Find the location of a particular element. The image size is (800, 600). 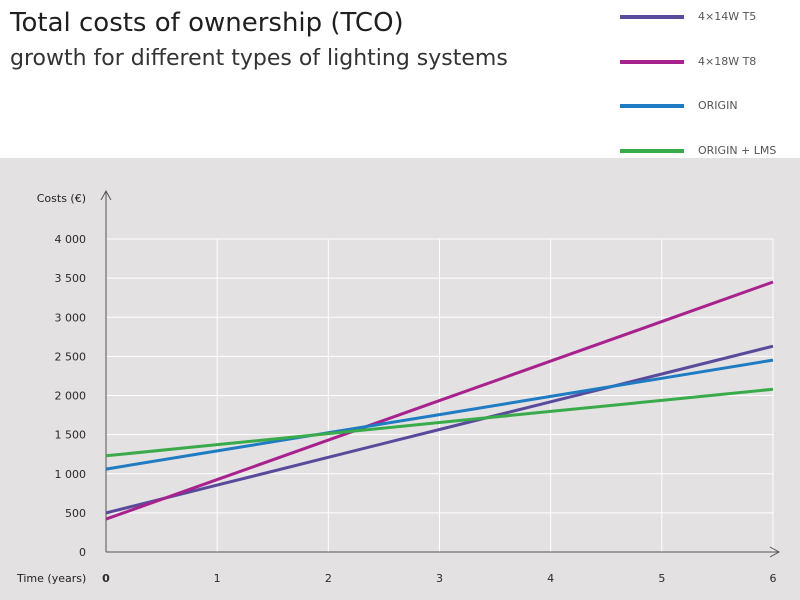

y-tick-label: 2 000 is located at coordinates (71, 396).